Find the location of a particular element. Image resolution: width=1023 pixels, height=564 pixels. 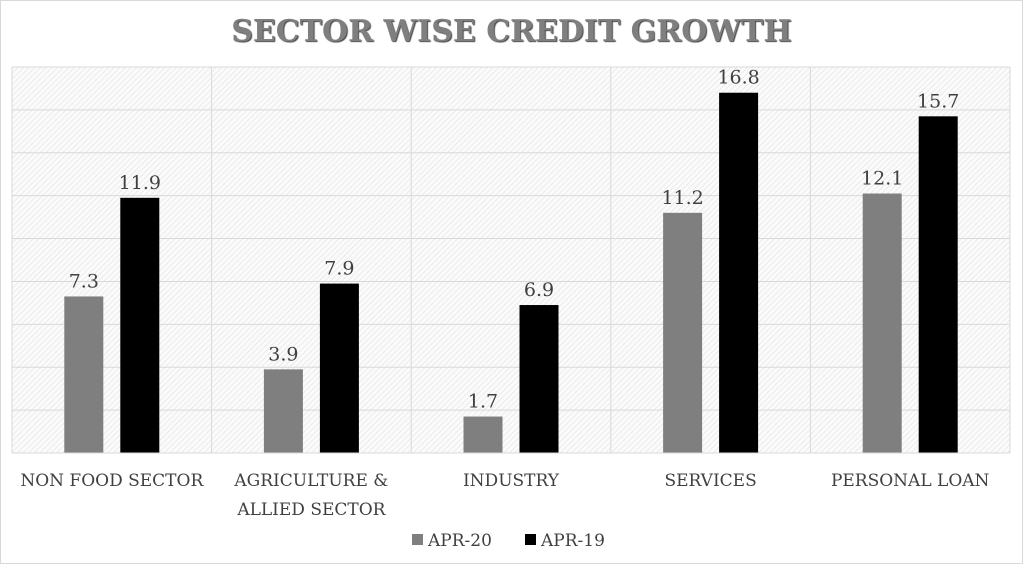

category-label: ALLIED SECTOR is located at coordinates (311, 510).